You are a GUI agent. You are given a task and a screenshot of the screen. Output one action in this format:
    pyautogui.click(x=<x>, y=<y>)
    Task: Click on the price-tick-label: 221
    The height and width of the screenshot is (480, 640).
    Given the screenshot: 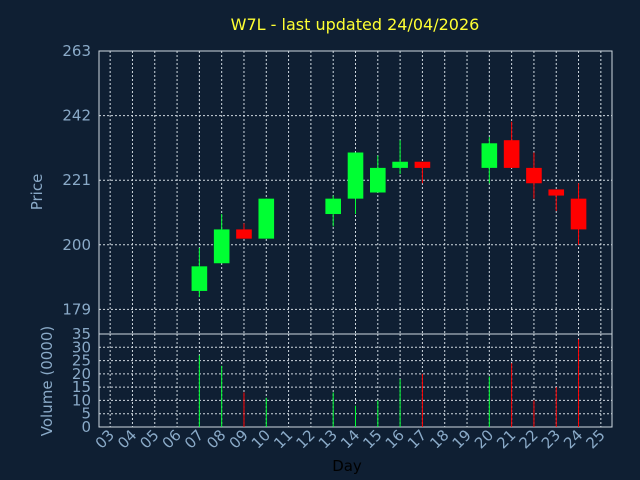 What is the action you would take?
    pyautogui.click(x=76, y=180)
    